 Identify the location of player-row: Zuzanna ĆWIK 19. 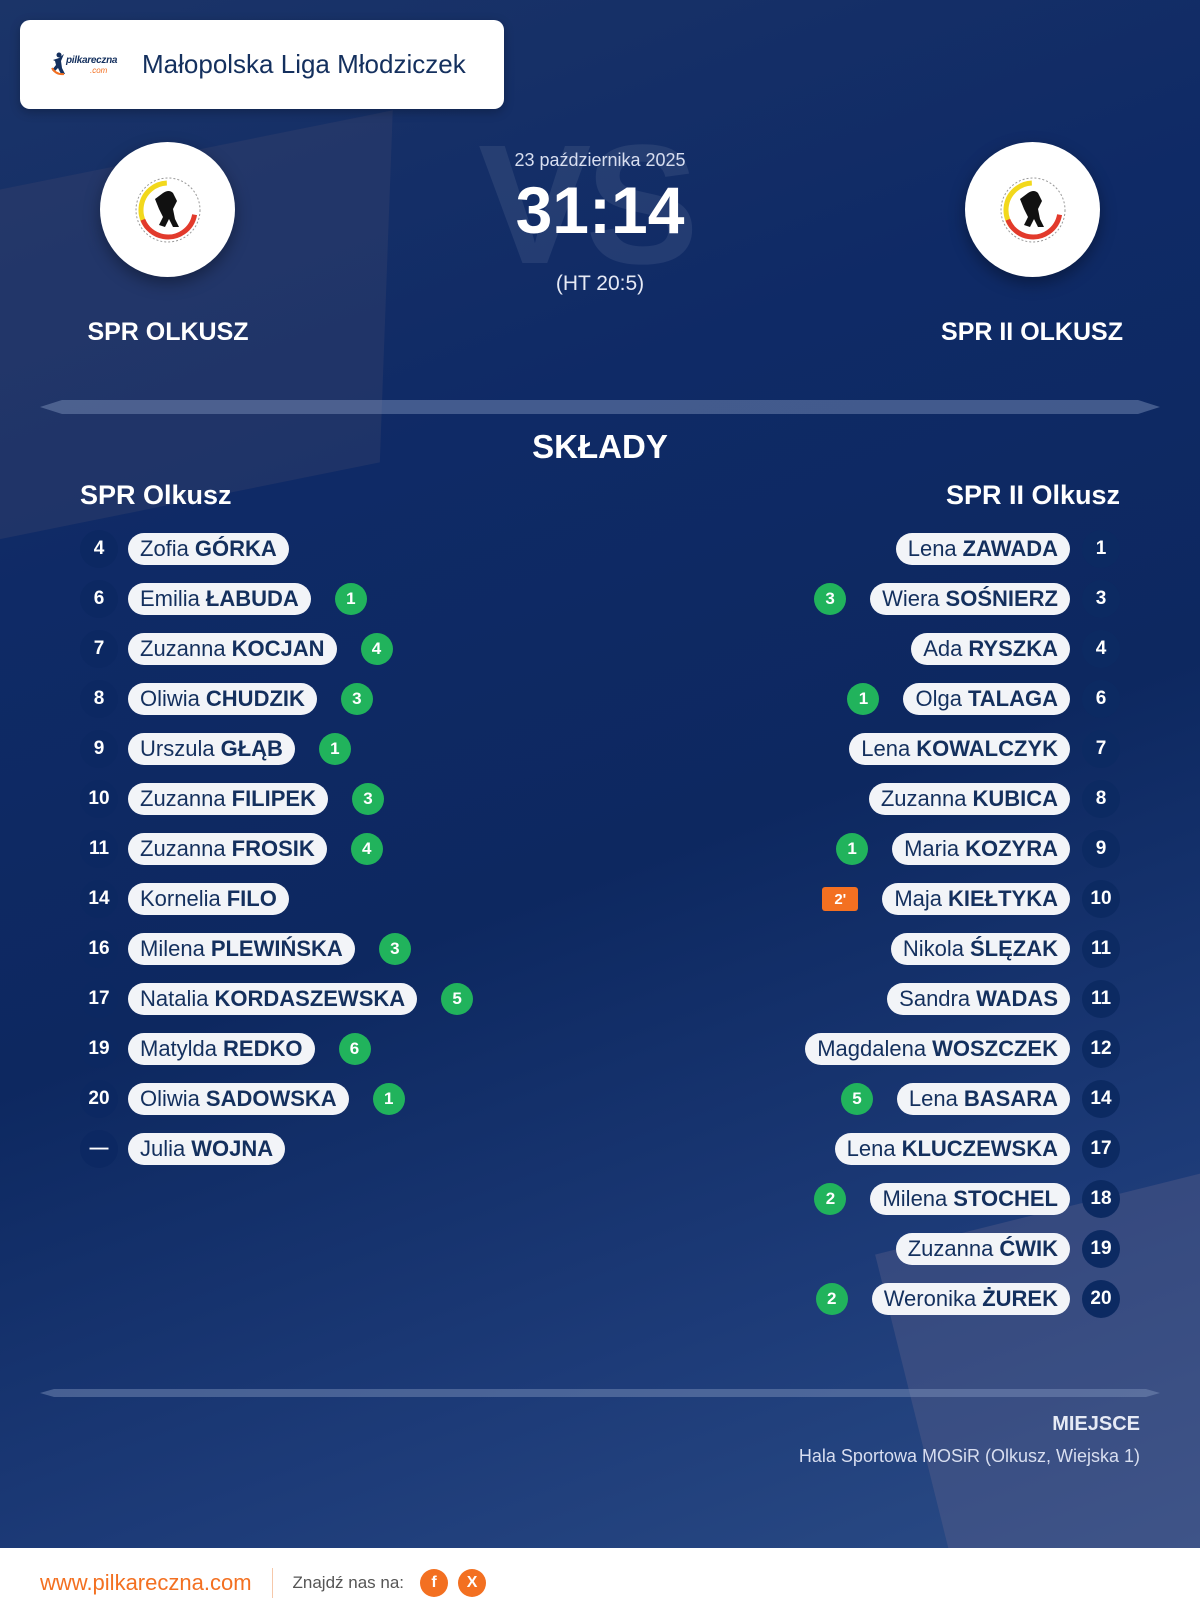
(962, 1249).